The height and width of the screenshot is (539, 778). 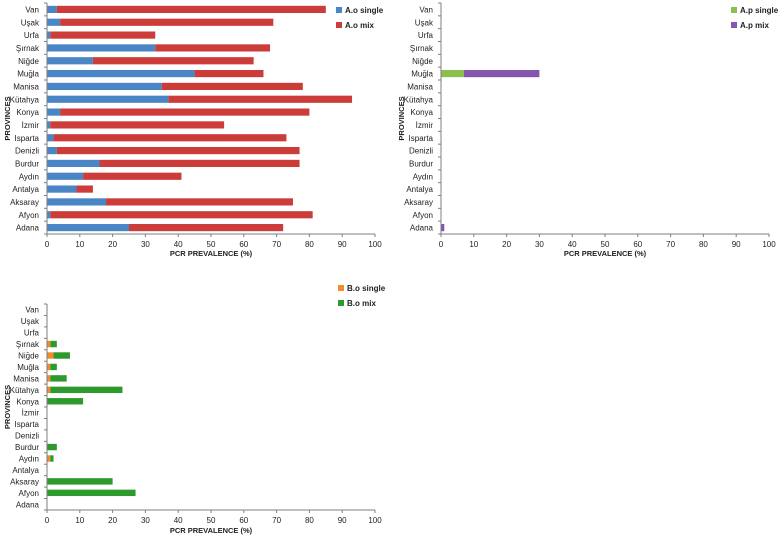 What do you see at coordinates (27, 138) in the screenshot?
I see `y-tick-label: Isparta` at bounding box center [27, 138].